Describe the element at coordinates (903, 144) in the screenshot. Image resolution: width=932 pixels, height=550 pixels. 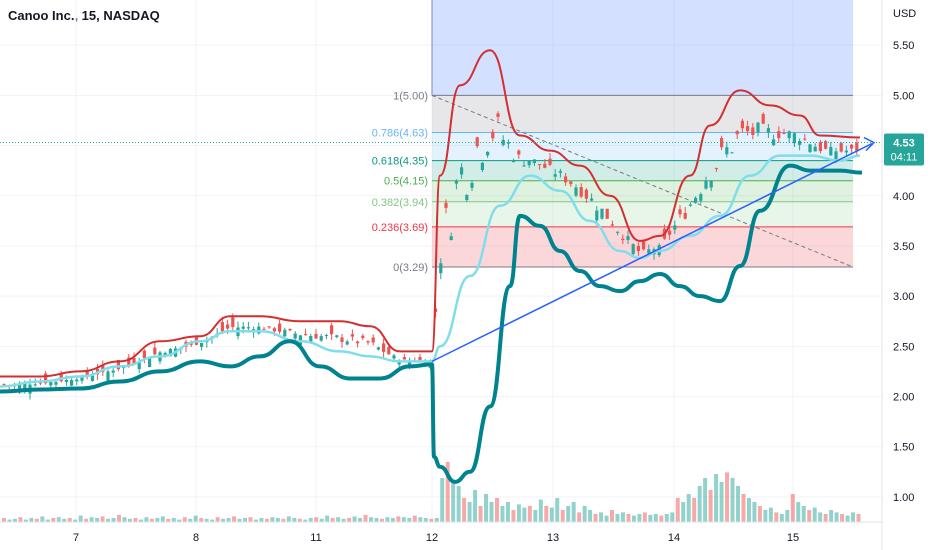
I see `last-price-value: 4.53` at that location.